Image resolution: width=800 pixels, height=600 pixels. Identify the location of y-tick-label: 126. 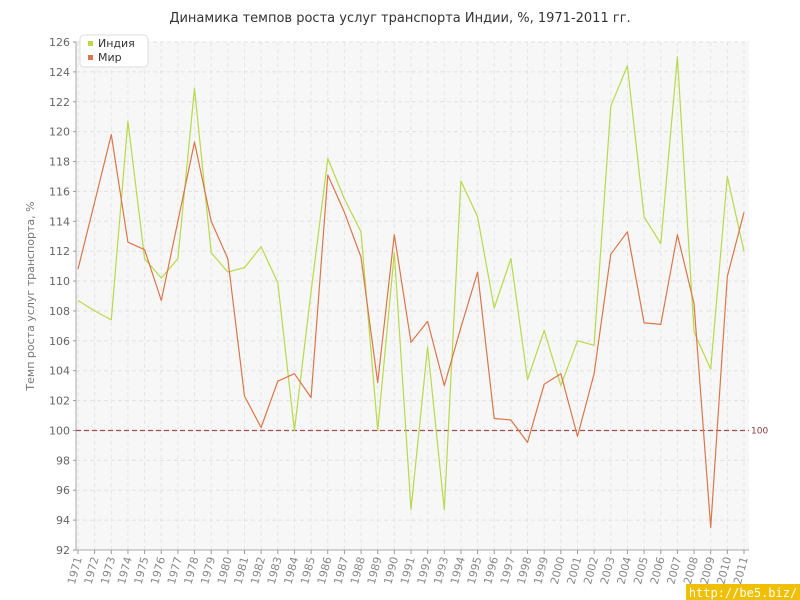
(59, 42).